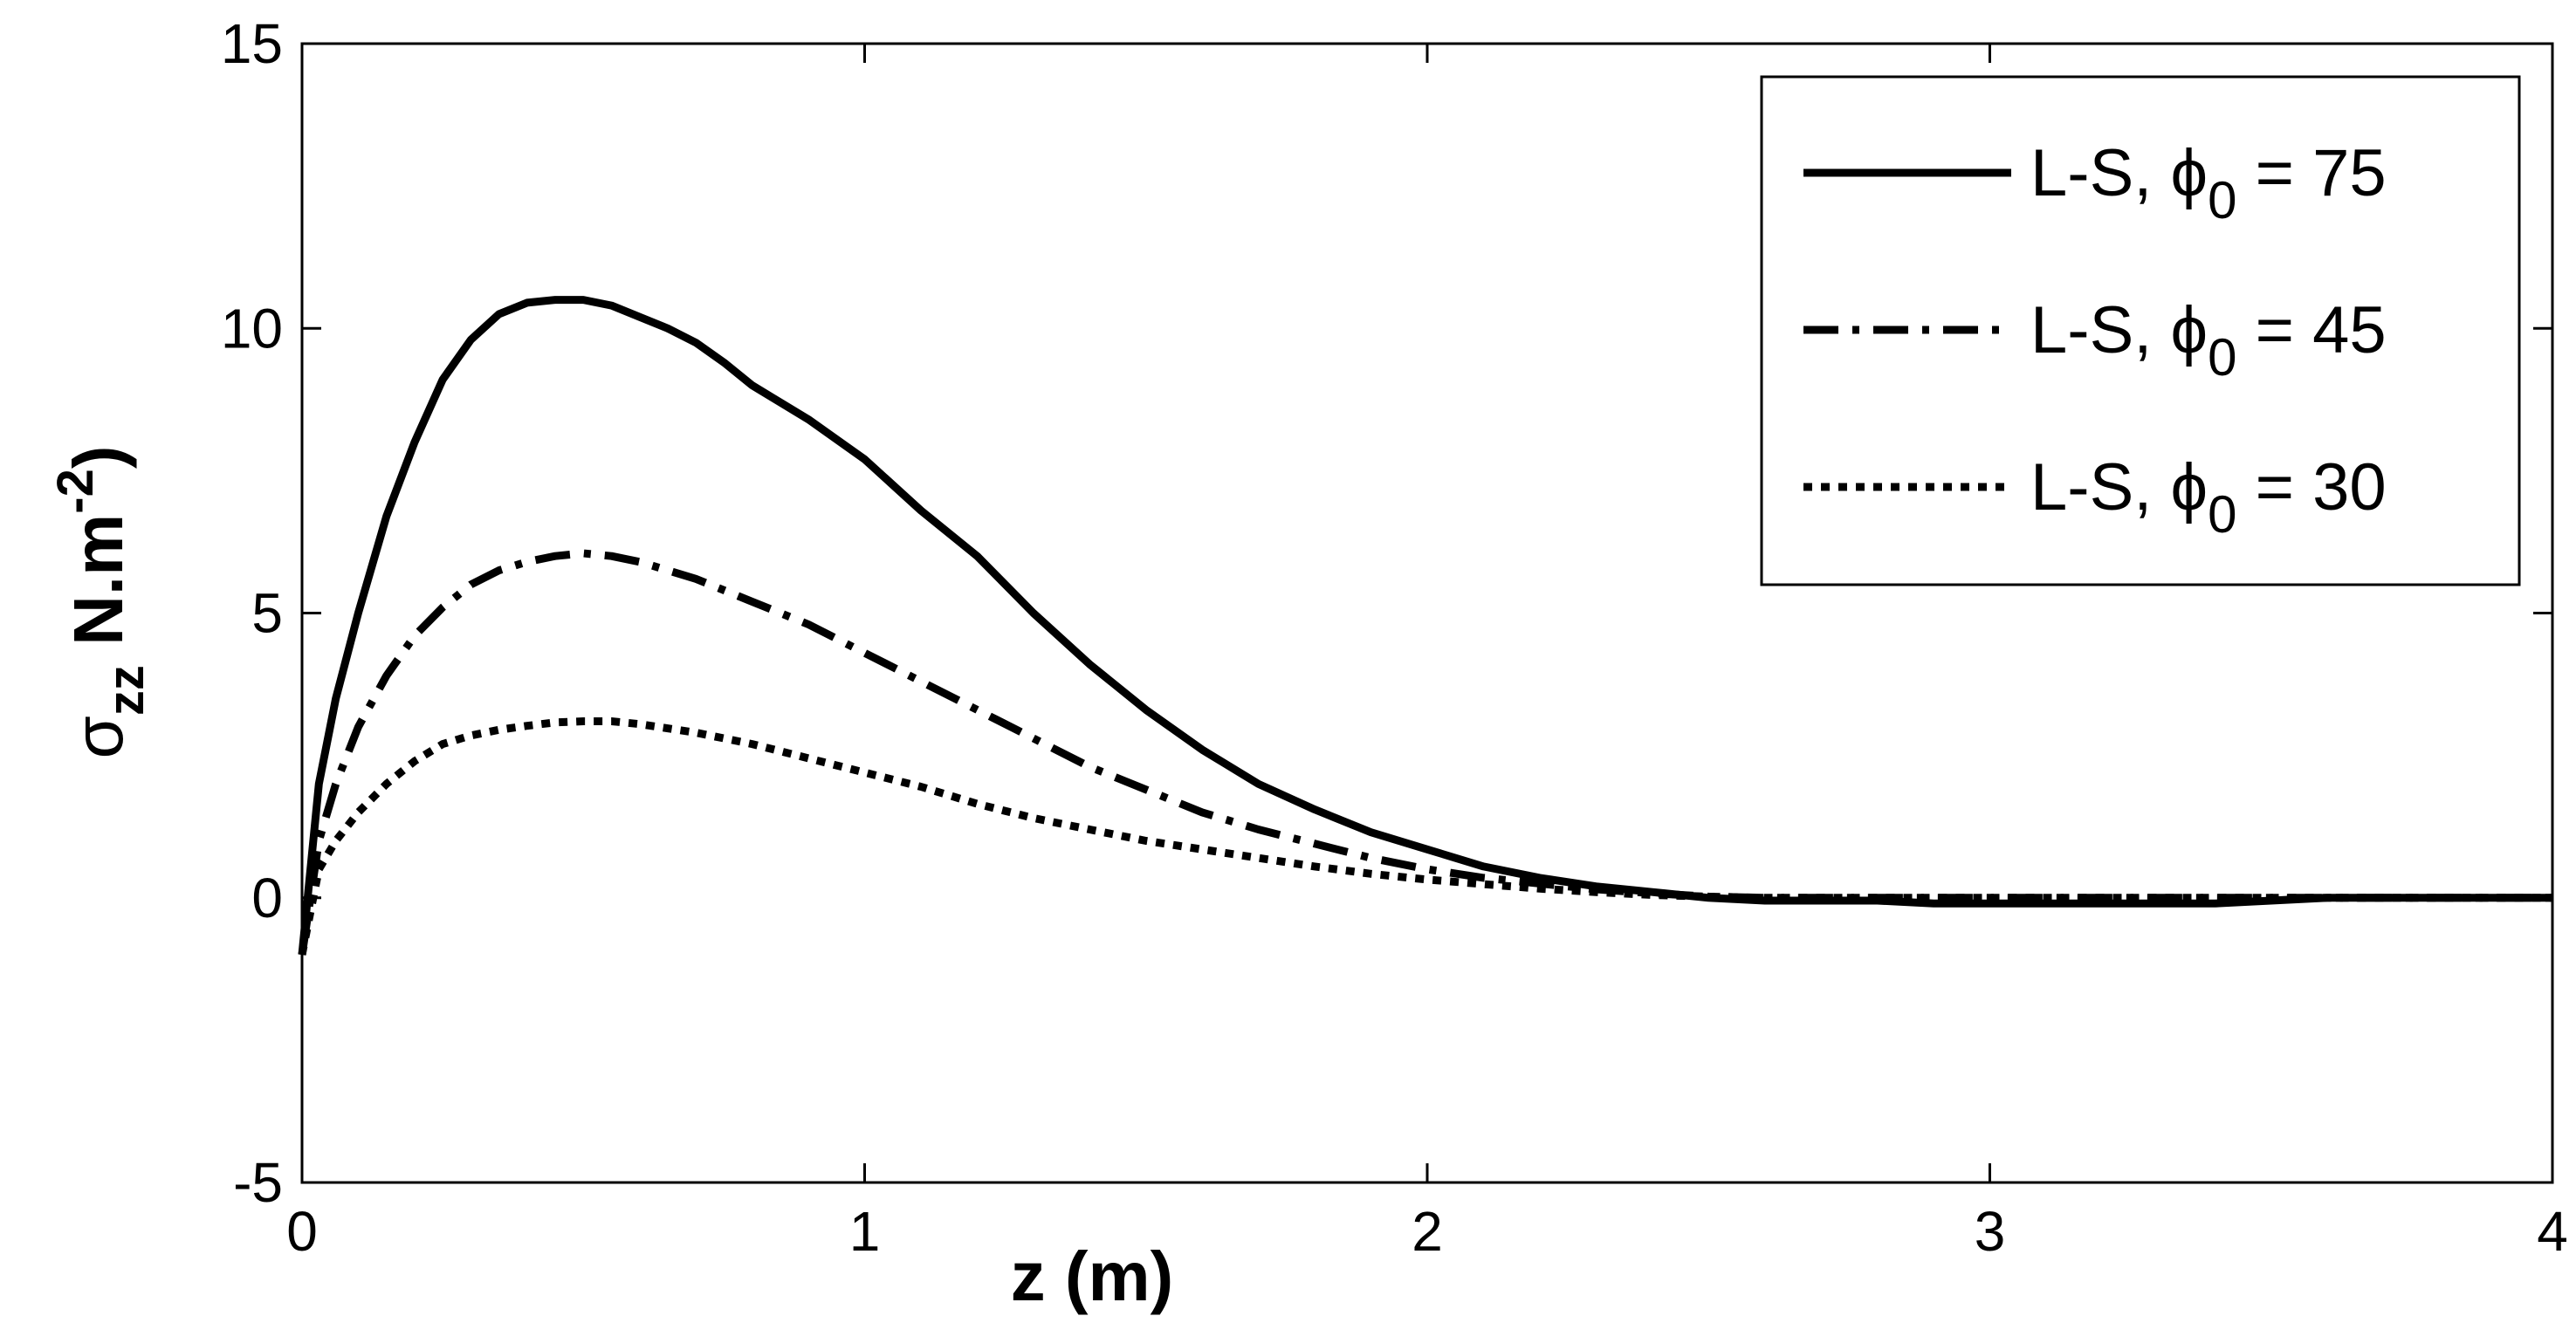 The width and height of the screenshot is (2576, 1323). Describe the element at coordinates (2208, 497) in the screenshot. I see `legend-label-3: L-S, ϕ0 = 30` at that location.